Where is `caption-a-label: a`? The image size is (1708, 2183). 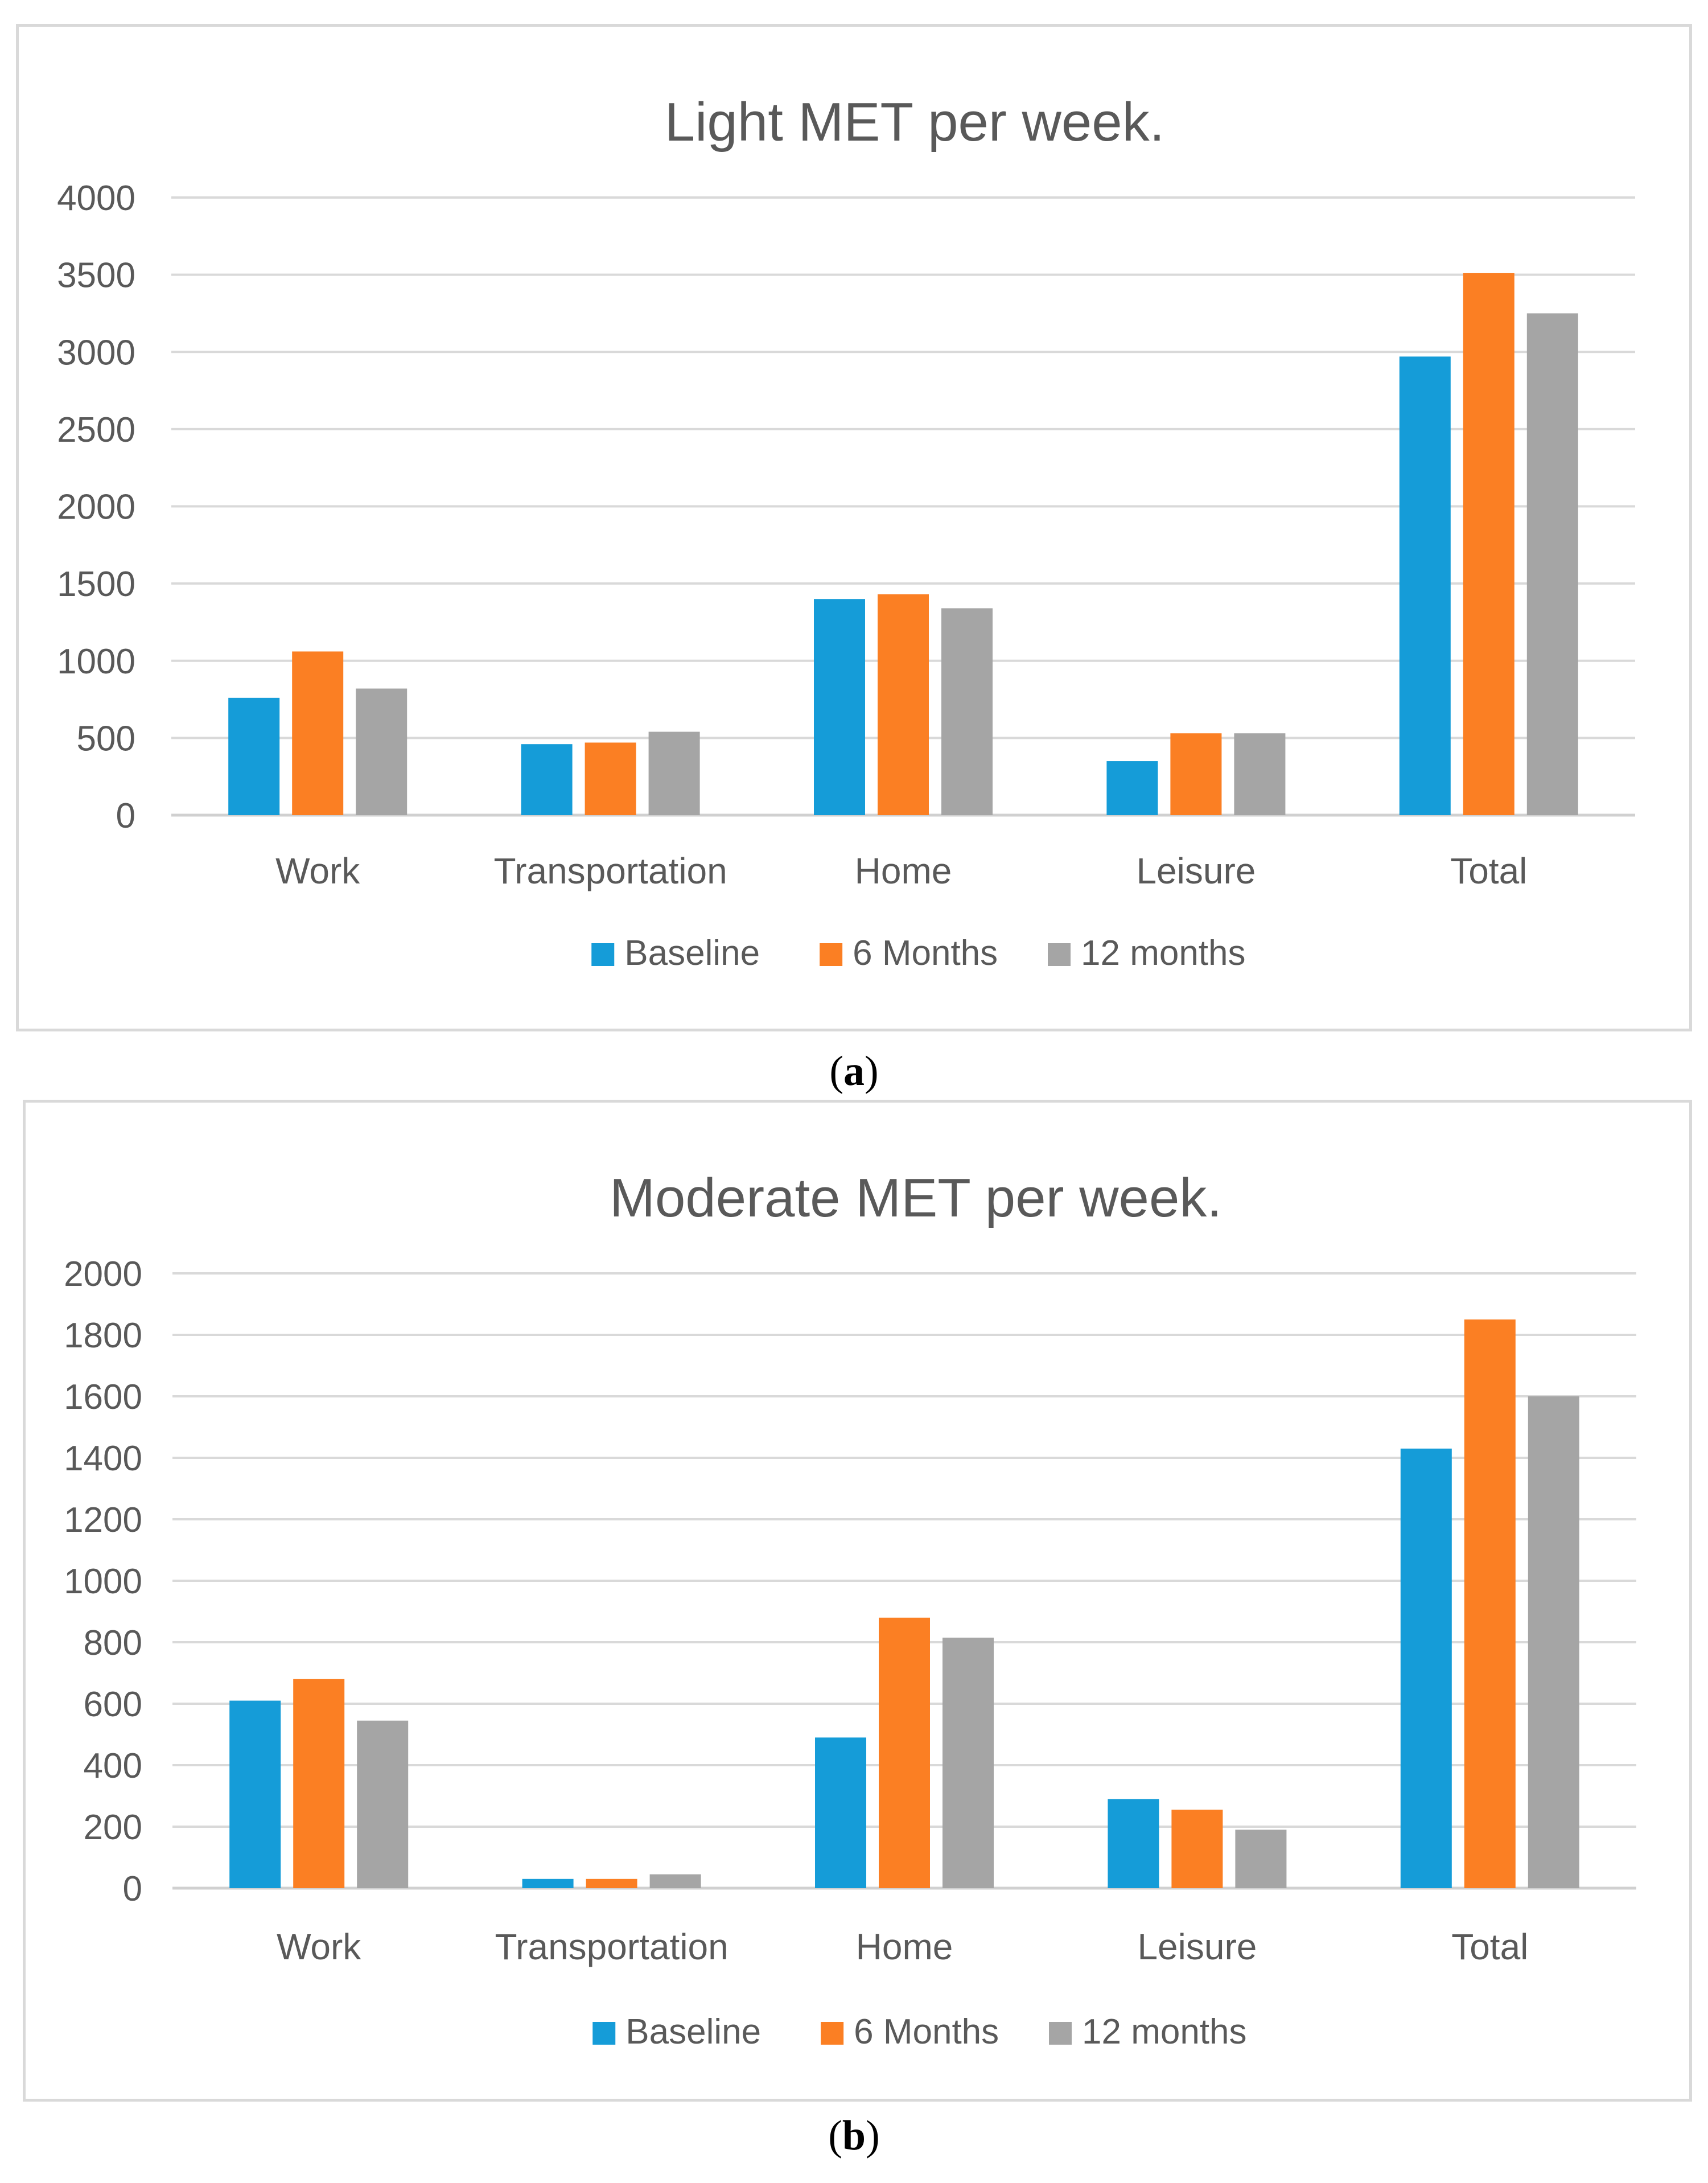 caption-a-label: a is located at coordinates (854, 1071).